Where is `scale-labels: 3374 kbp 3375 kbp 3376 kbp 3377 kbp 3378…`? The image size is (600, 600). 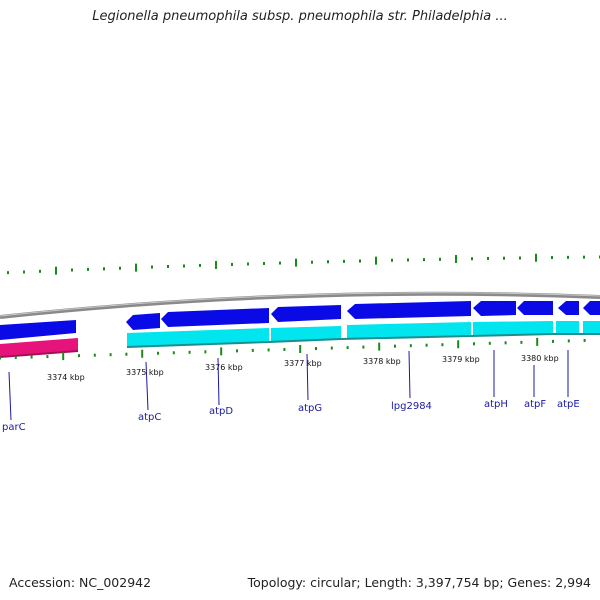 scale-labels: 3374 kbp 3375 kbp 3376 kbp 3377 kbp 3378… is located at coordinates (303, 368).